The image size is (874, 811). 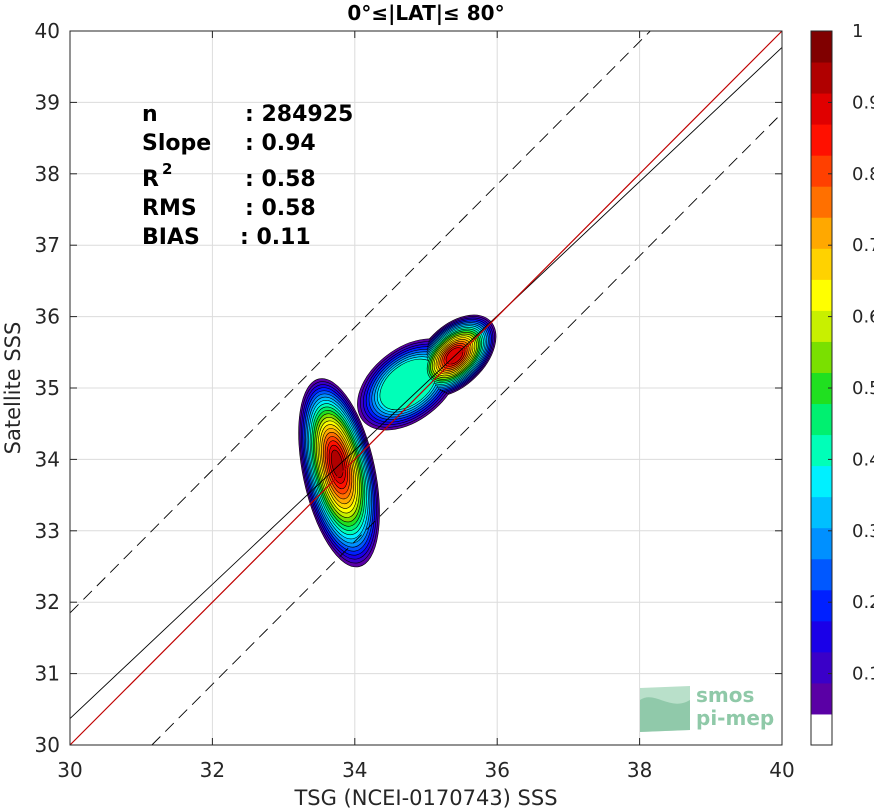 I want to click on logo-mark-wave, so click(x=665, y=714).